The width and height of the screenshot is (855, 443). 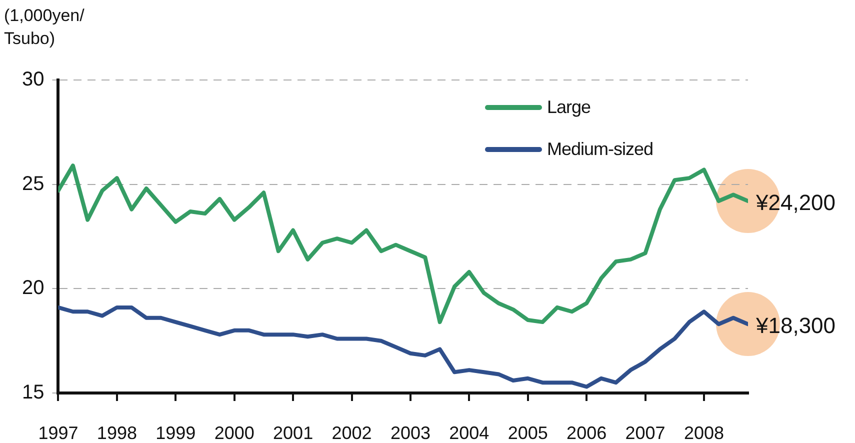 What do you see at coordinates (33, 393) in the screenshot?
I see `y-tick-label: 15` at bounding box center [33, 393].